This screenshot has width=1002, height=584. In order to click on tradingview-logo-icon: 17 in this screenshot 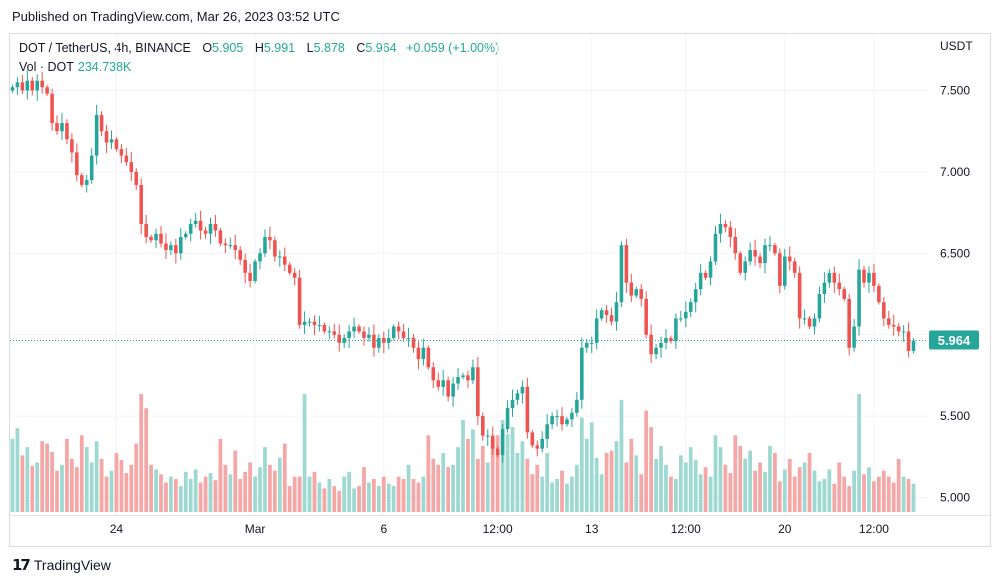, I will do `click(21, 565)`.